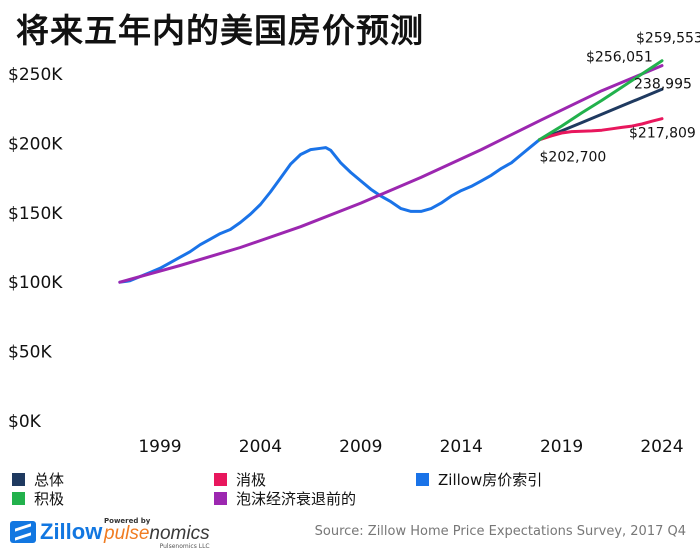  What do you see at coordinates (184, 546) in the screenshot?
I see `pulsenomics-llc: Pulsenomics LLC` at bounding box center [184, 546].